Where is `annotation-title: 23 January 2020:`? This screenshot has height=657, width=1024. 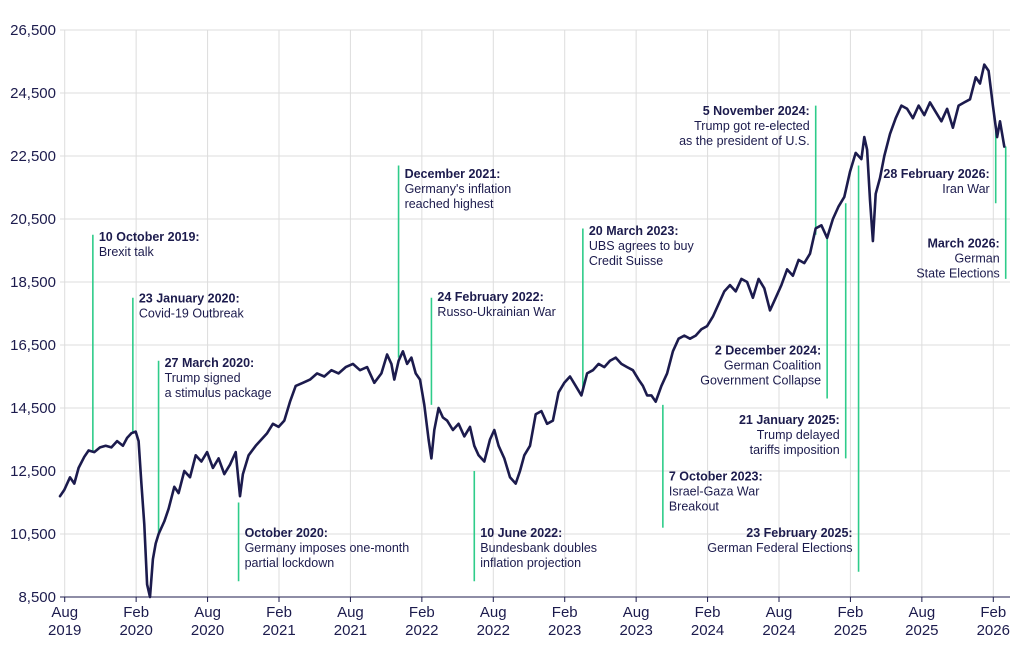 annotation-title: 23 January 2020: is located at coordinates (189, 298).